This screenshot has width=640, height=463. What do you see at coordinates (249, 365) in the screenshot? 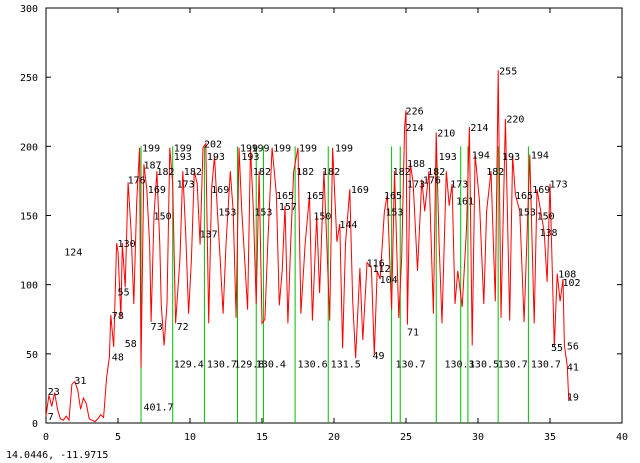
I see `peak-label: 129.8` at bounding box center [249, 365].